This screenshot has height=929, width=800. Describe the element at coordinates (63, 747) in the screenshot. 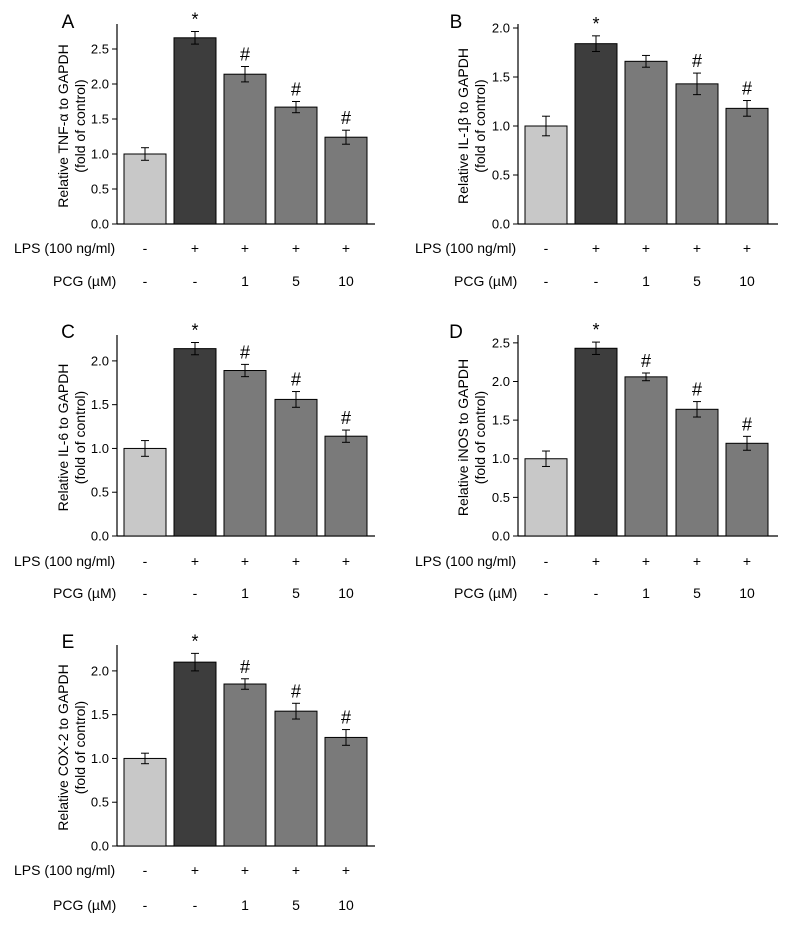

I see `y-axis-label-line: Relative COX-2 to GAPDH` at that location.